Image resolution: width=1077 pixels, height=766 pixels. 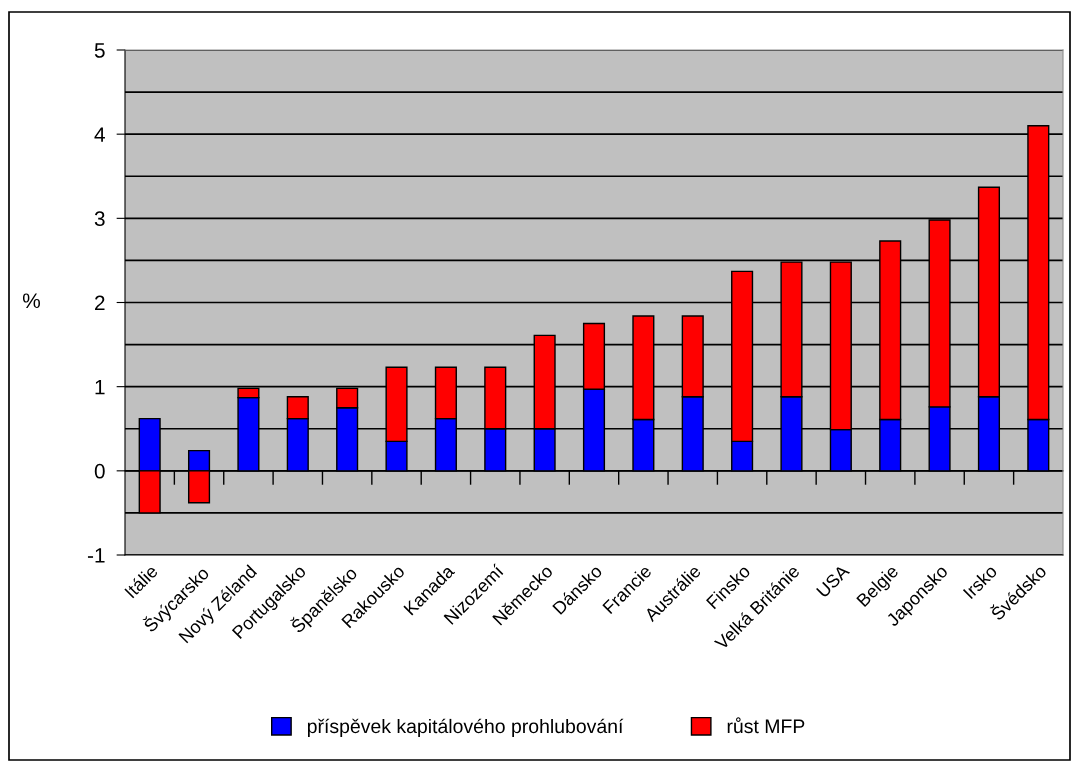 What do you see at coordinates (100, 387) in the screenshot?
I see `y-tick-label: 1` at bounding box center [100, 387].